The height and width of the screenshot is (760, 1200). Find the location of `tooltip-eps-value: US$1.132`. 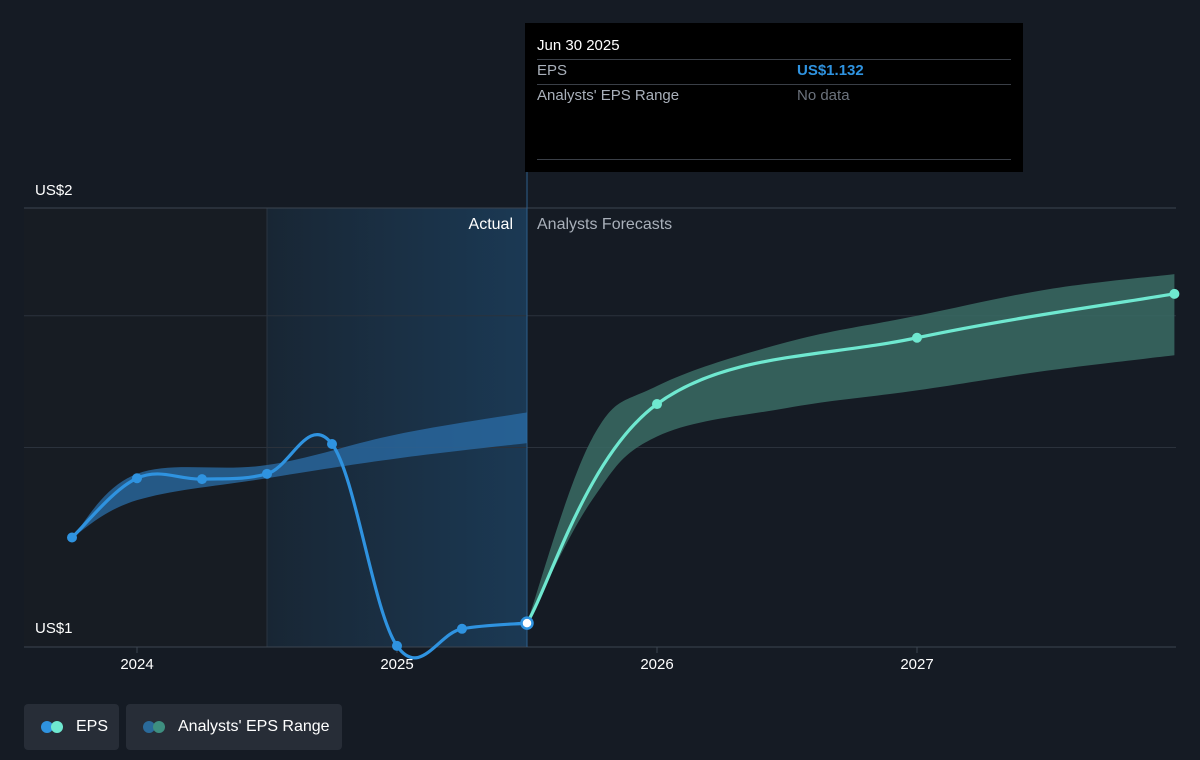

tooltip-eps-value: US$1.132 is located at coordinates (830, 70).